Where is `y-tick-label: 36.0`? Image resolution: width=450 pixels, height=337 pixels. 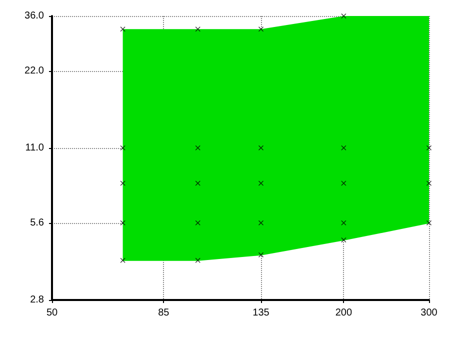
y-tick-label: 36.0 is located at coordinates (34, 16).